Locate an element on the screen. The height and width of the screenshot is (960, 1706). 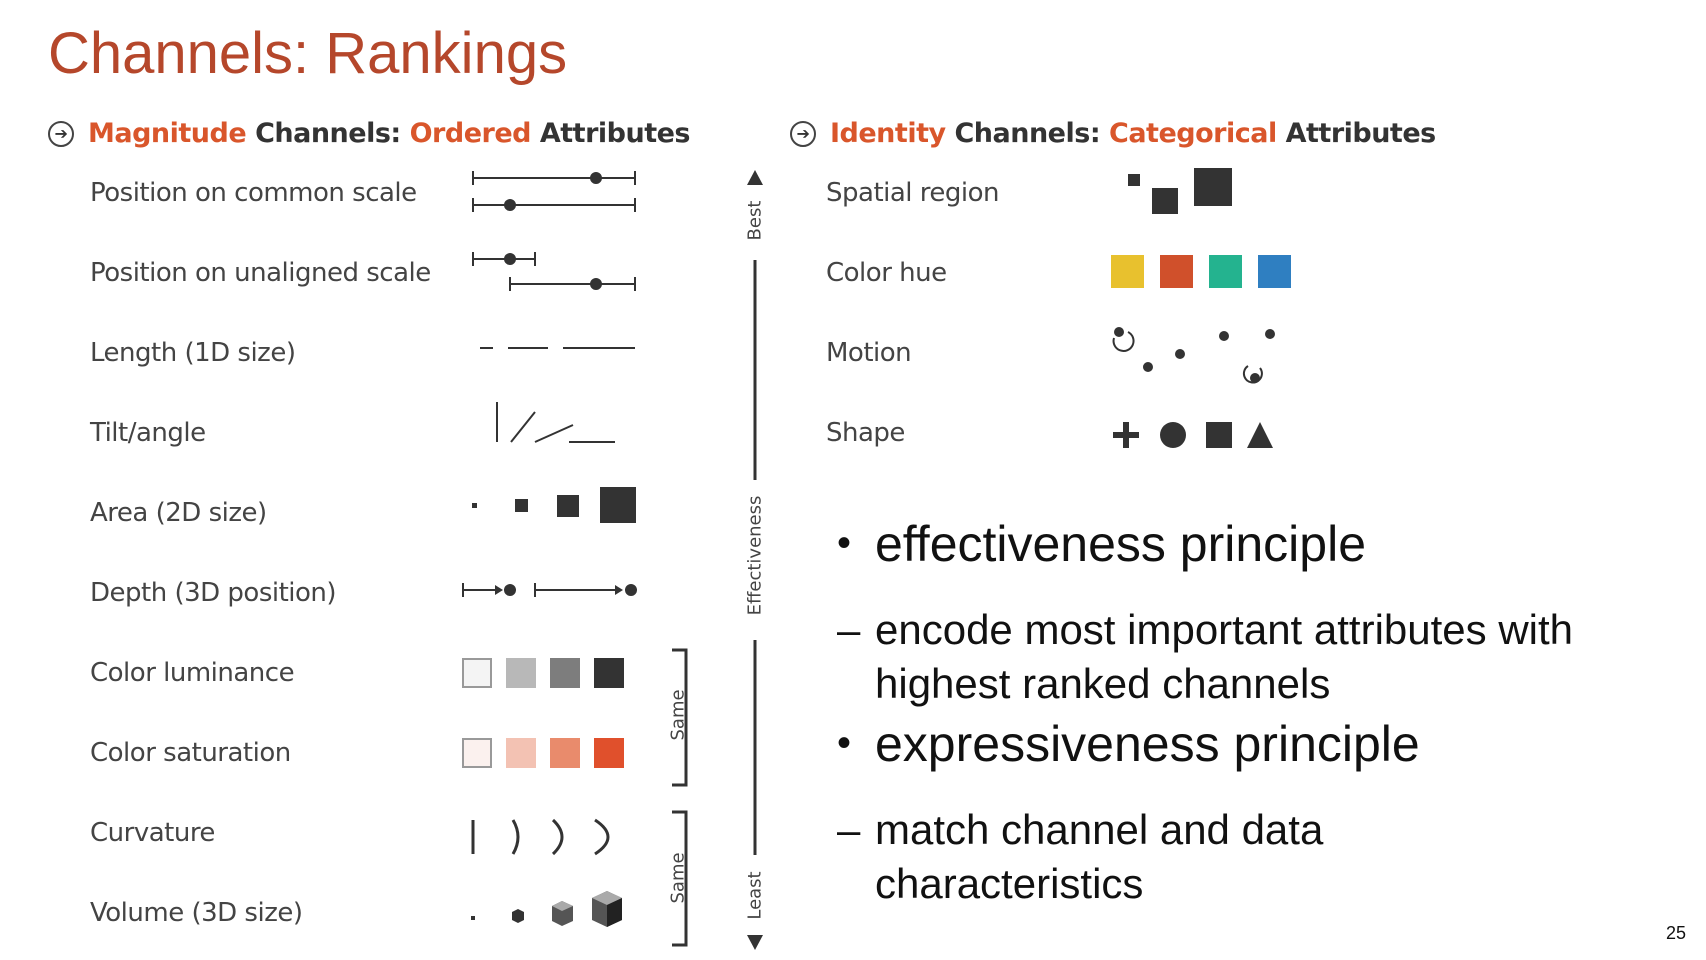
shape-glyph is located at coordinates (1193, 435).